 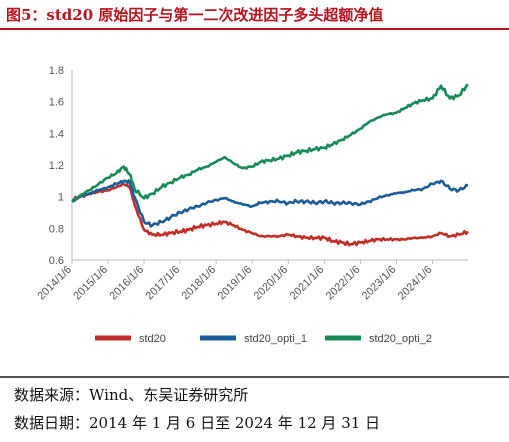 What do you see at coordinates (126, 283) in the screenshot?
I see `x-tick-label: 2016/1/6` at bounding box center [126, 283].